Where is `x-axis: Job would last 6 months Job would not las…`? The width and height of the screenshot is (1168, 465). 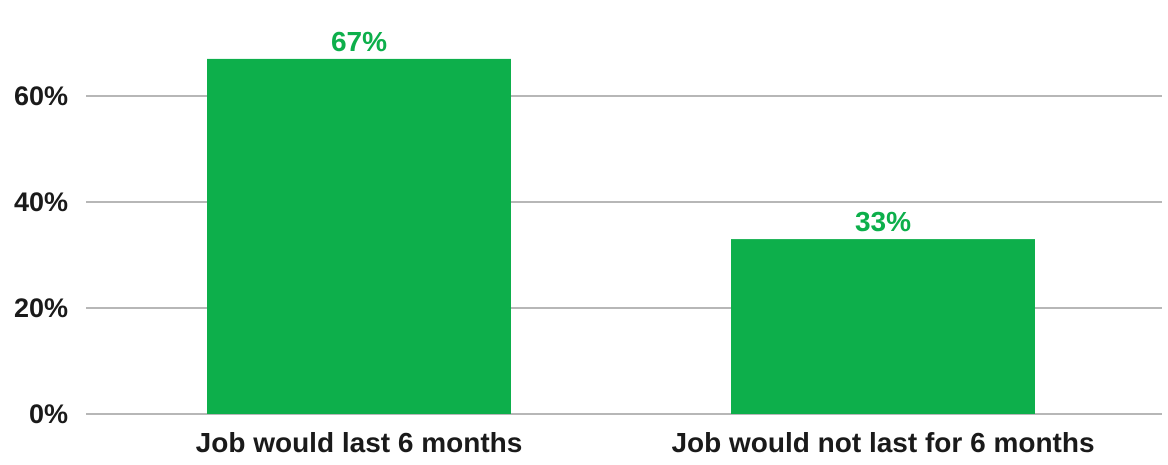 x-axis: Job would last 6 months Job would not las… is located at coordinates (645, 442).